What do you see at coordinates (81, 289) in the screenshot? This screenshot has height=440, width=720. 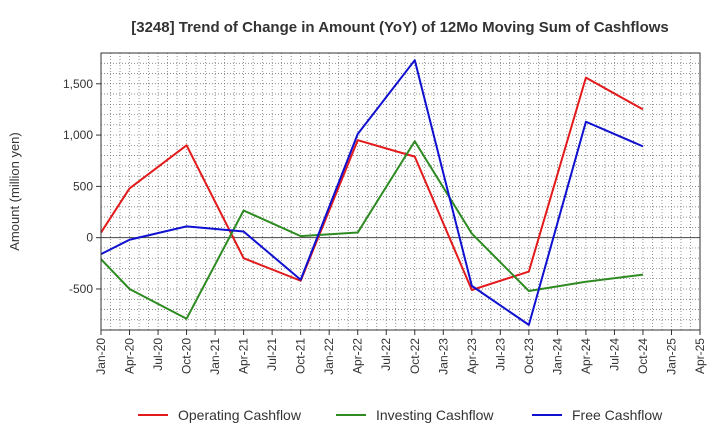 I see `y-tick-label: -500` at bounding box center [81, 289].